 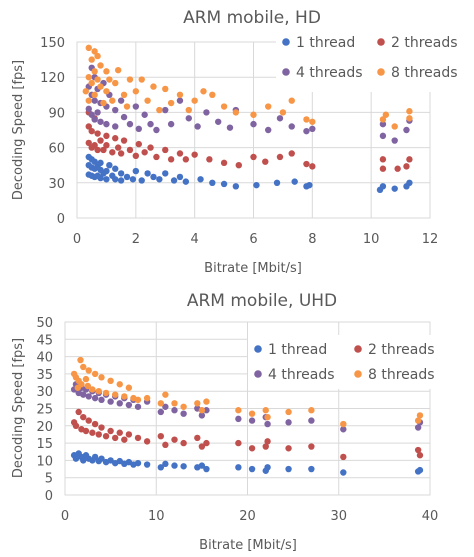 I want to click on x-tick-label: 6, so click(x=253, y=239).